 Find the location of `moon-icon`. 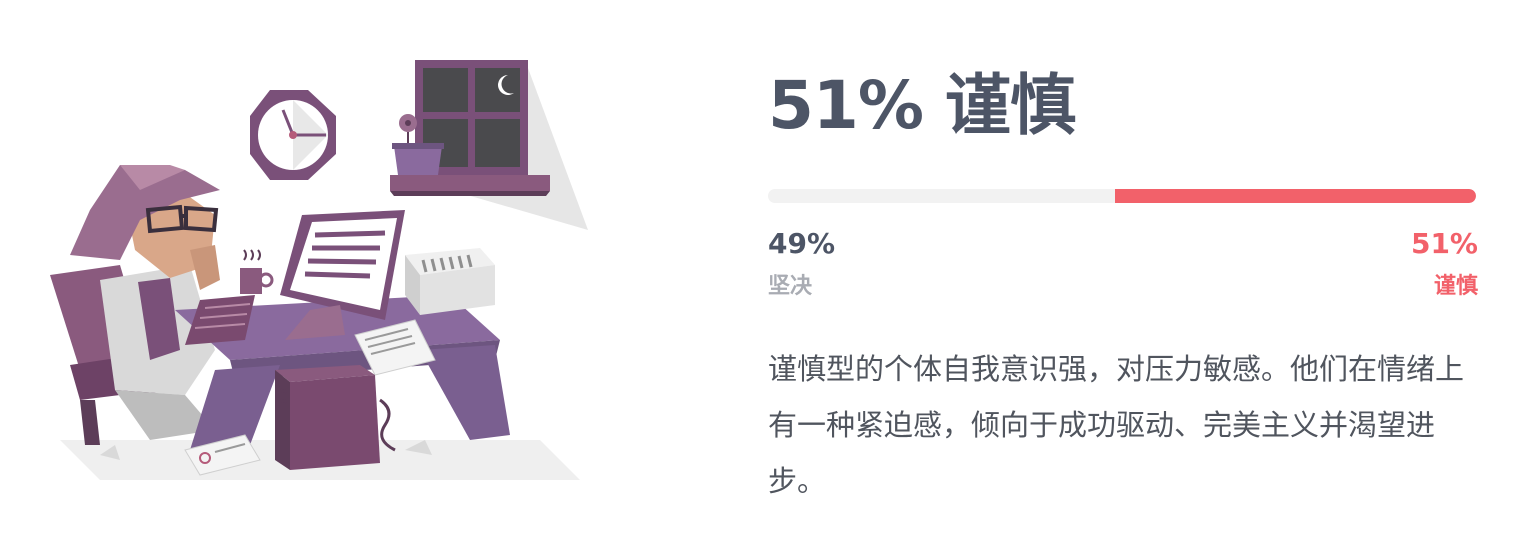

moon-icon is located at coordinates (506, 85).